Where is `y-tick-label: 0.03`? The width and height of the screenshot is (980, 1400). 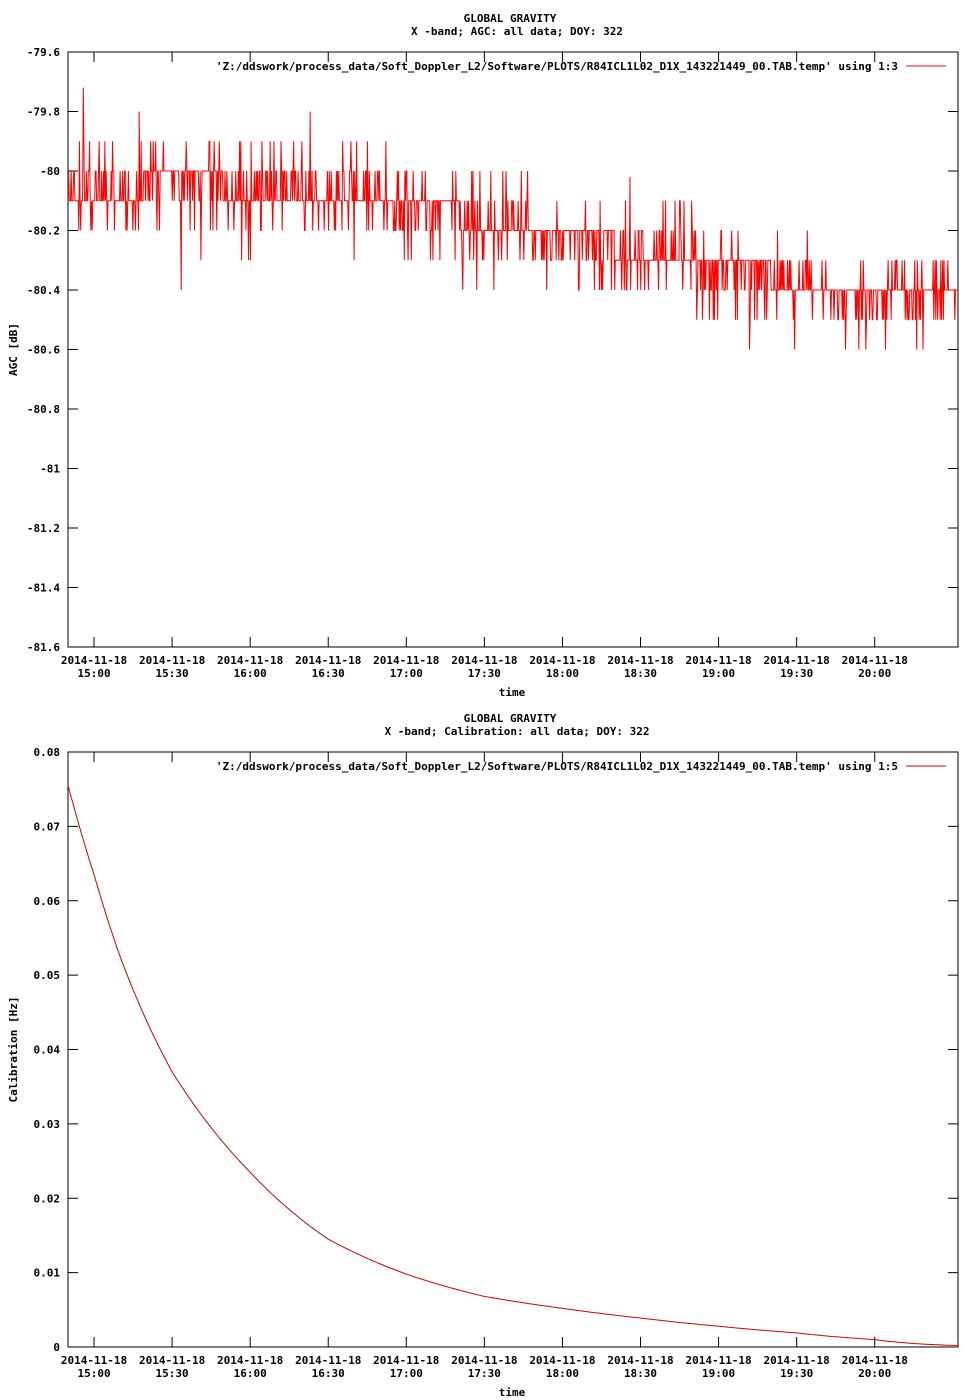 y-tick-label: 0.03 is located at coordinates (47, 1124).